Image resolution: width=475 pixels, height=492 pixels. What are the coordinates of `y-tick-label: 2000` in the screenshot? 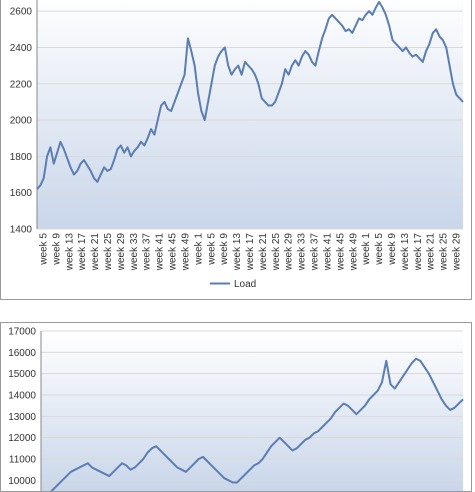 It's located at (21, 121).